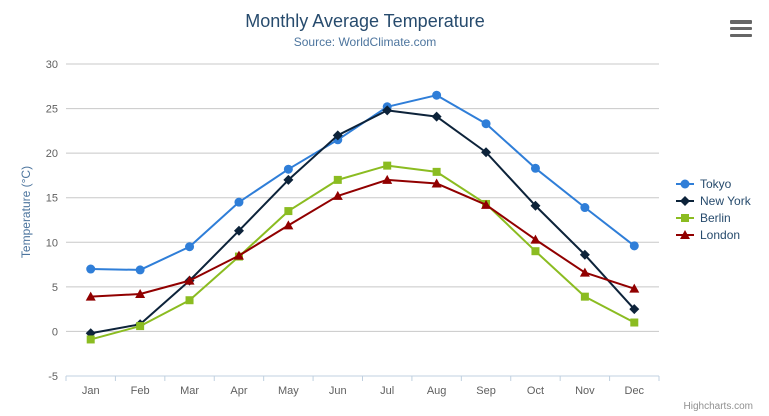  Describe the element at coordinates (635, 391) in the screenshot. I see `x-axis-tick-label: Dec` at that location.